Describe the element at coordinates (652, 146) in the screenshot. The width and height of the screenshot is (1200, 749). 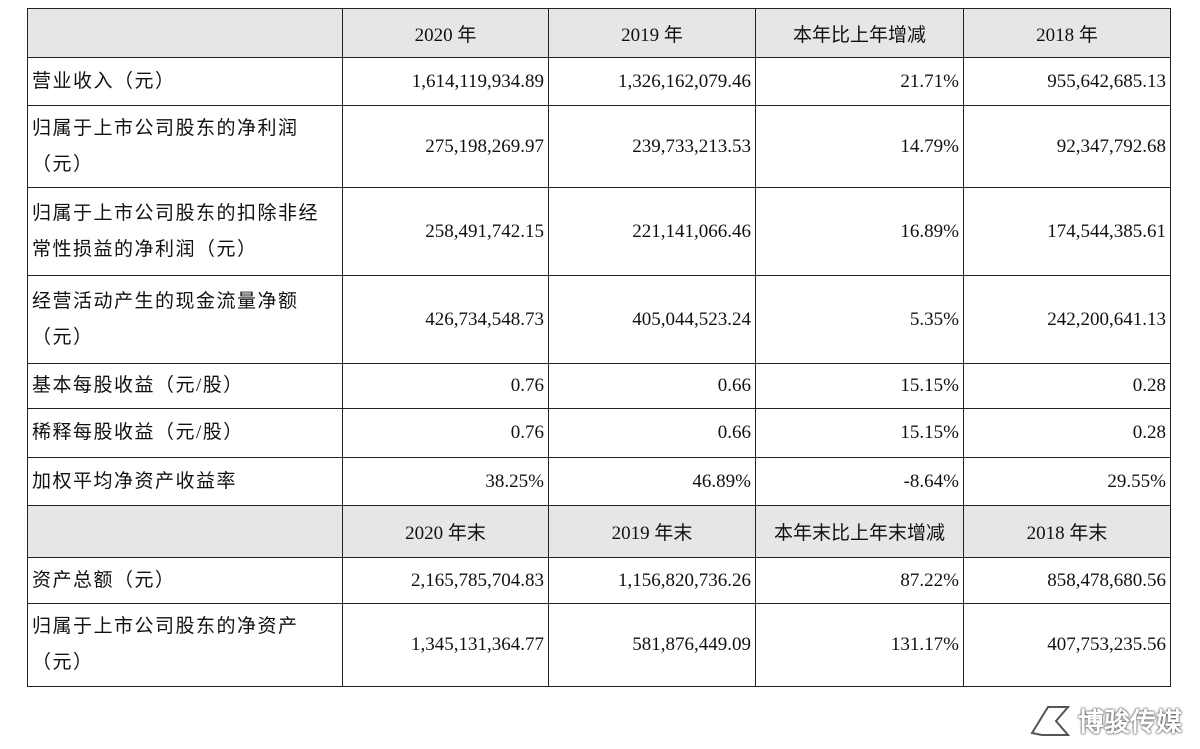
I see `value-cell: 239,733,213.53` at that location.